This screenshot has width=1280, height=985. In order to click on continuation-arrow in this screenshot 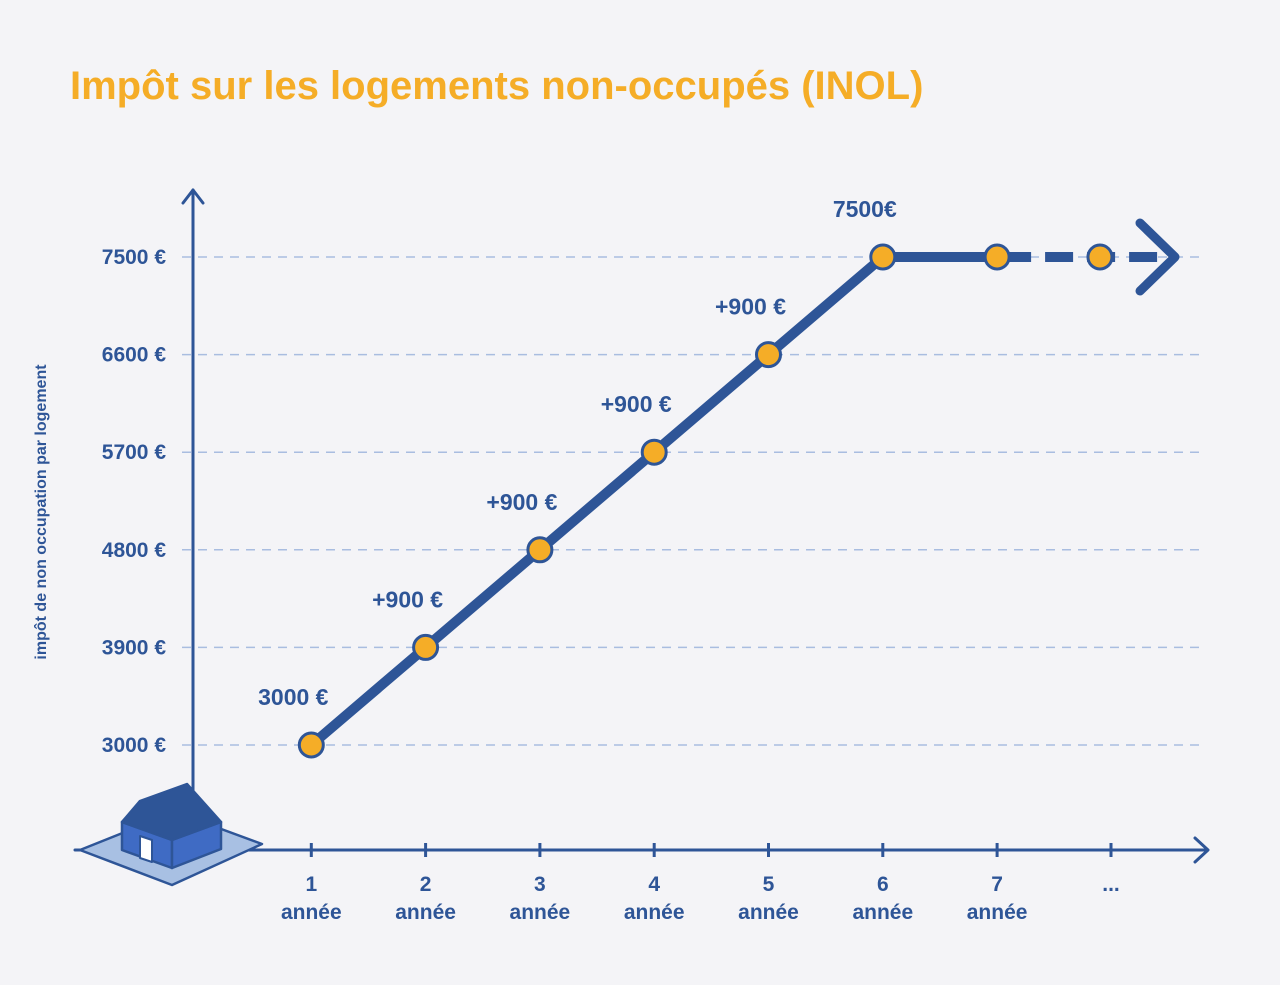, I will do `click(1157, 257)`.